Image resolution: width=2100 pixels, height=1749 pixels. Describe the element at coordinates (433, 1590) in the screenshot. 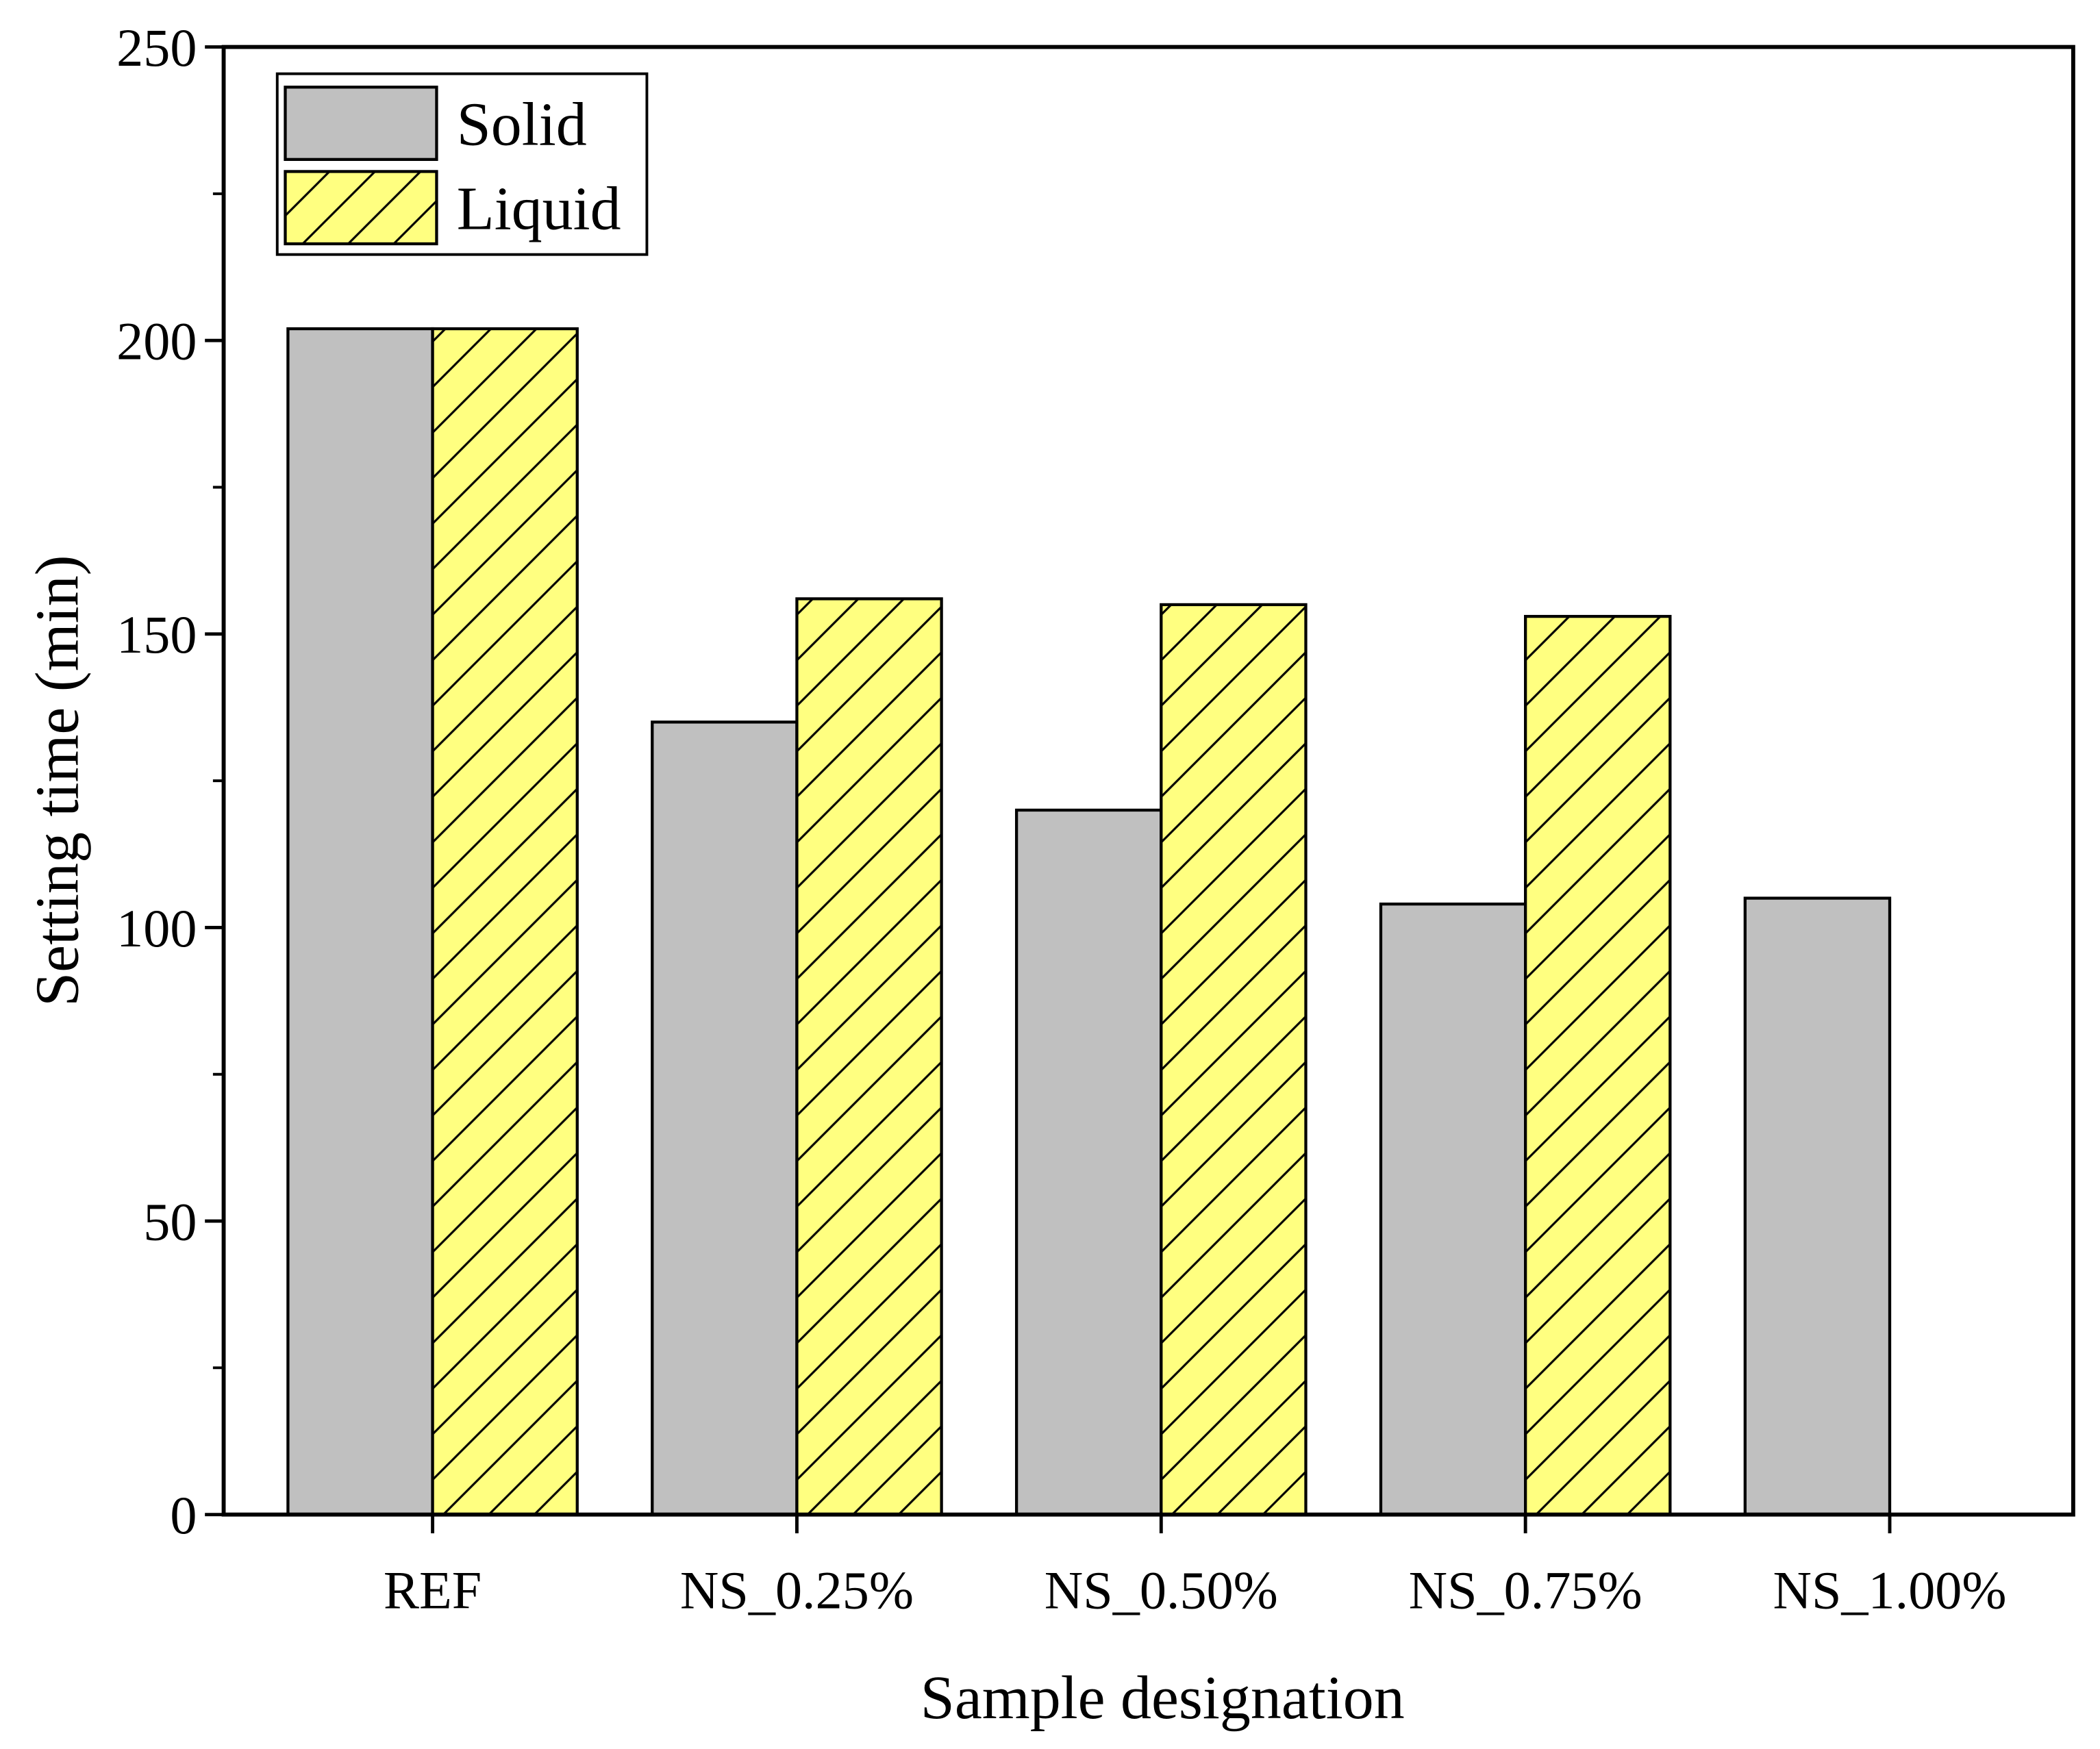

I see `x-tick-label: REF` at that location.